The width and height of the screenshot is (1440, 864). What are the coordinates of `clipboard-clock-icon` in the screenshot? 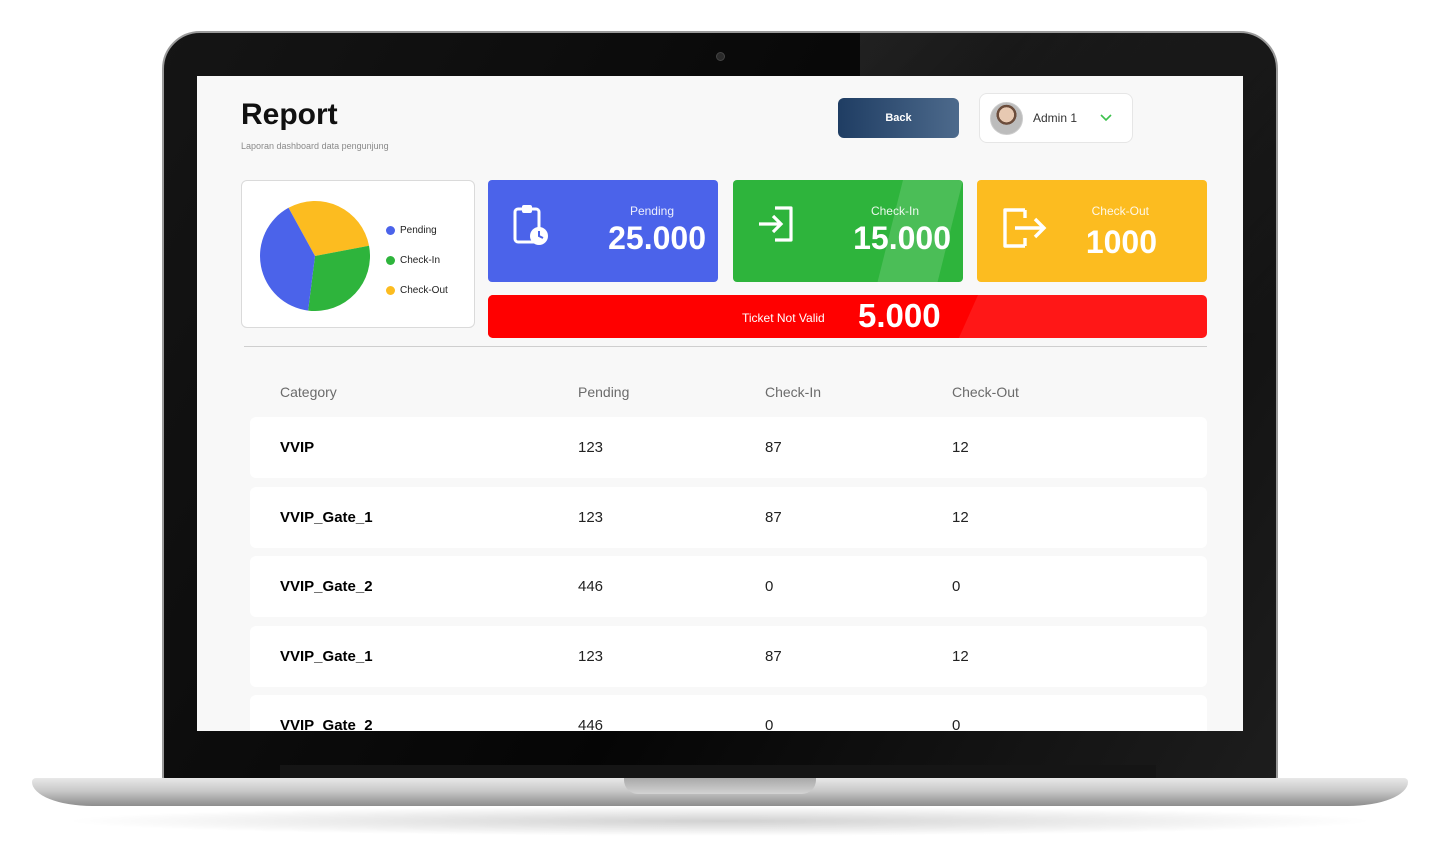 It's located at (530, 225).